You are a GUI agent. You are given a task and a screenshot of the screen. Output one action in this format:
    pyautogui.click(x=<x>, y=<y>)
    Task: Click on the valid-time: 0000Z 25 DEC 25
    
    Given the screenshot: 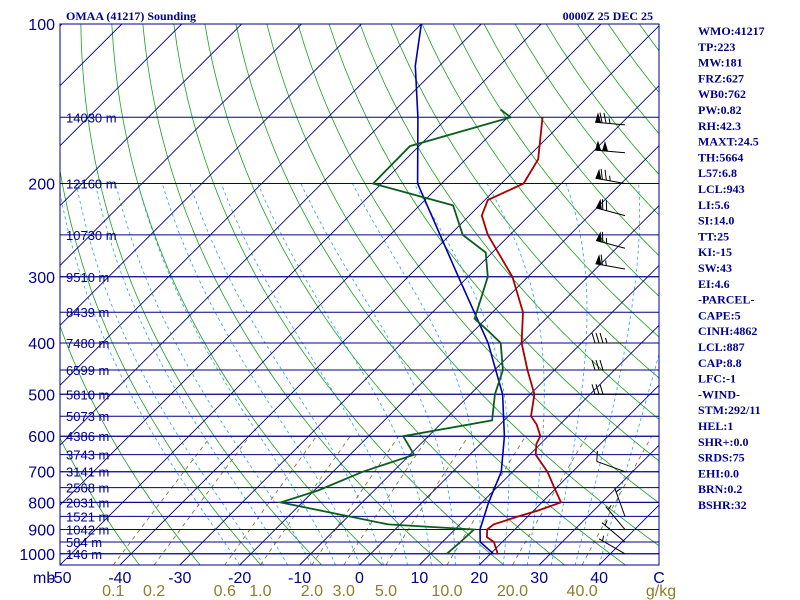 What is the action you would take?
    pyautogui.click(x=608, y=16)
    